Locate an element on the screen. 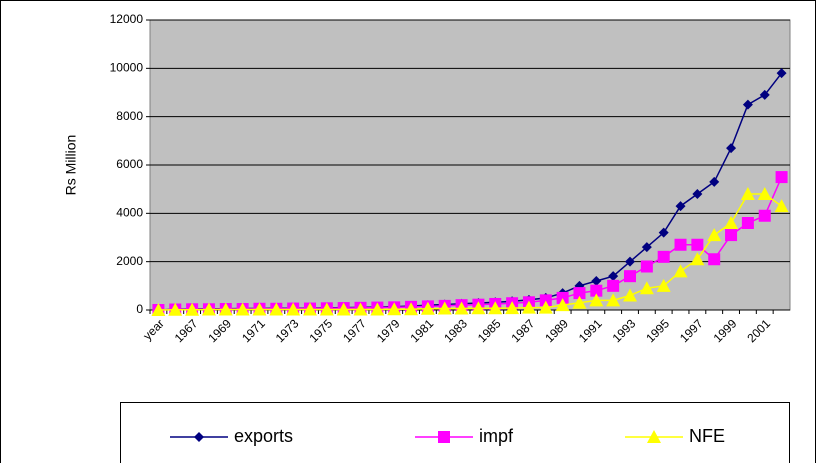  y-tick-label: 10000 is located at coordinates (127, 68).